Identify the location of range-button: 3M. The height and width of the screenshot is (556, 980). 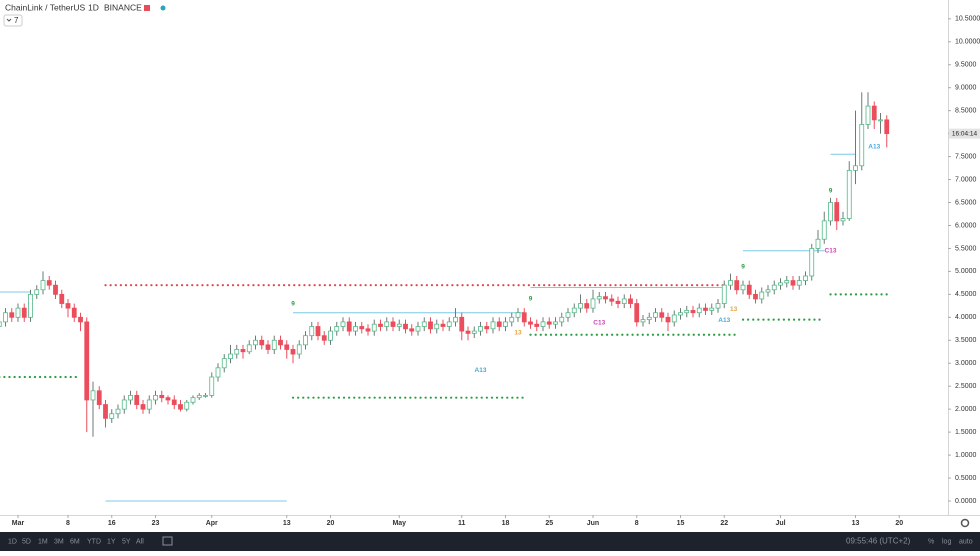
(59, 541).